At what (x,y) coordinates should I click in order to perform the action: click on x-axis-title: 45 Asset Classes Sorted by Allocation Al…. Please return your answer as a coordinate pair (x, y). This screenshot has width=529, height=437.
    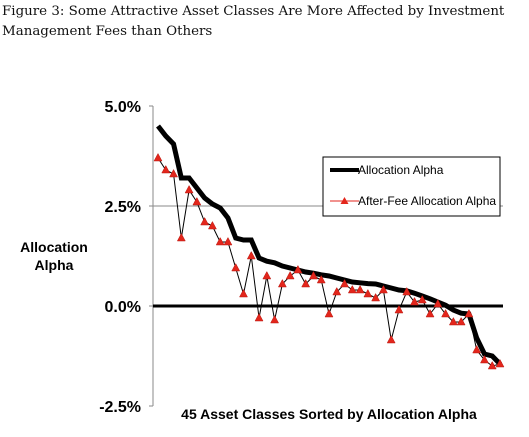
    Looking at the image, I should click on (329, 414).